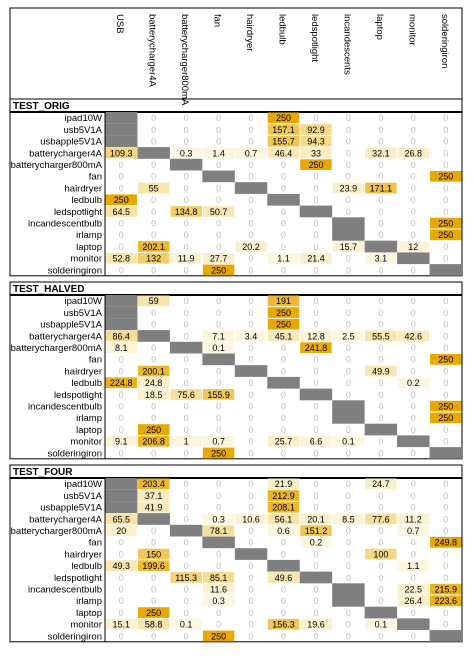 This screenshot has width=474, height=659. What do you see at coordinates (86, 442) in the screenshot?
I see `row-label: monitor` at bounding box center [86, 442].